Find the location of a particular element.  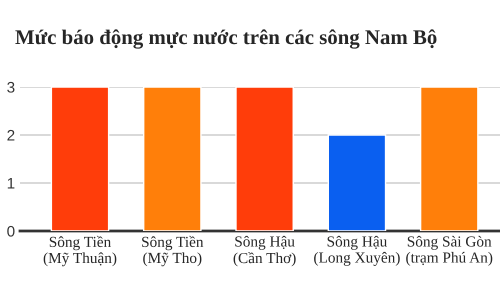

x-tick-label: Sông Hậu (Long Xuyên) is located at coordinates (357, 251).